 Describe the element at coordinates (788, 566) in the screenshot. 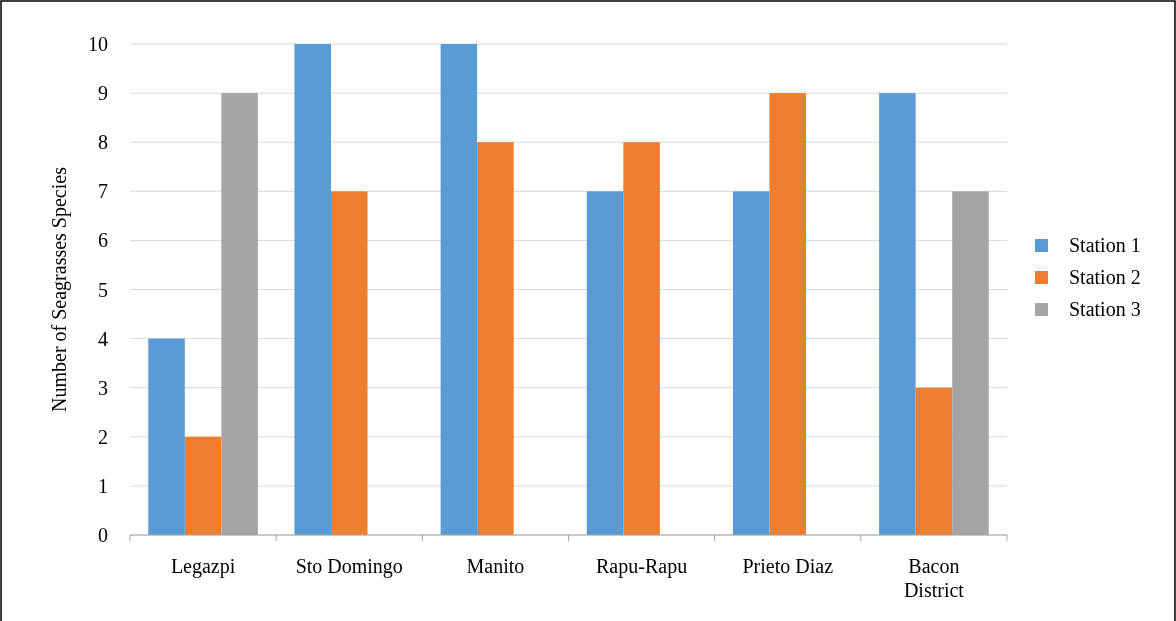

I see `x-tick-label: Prieto Diaz` at that location.